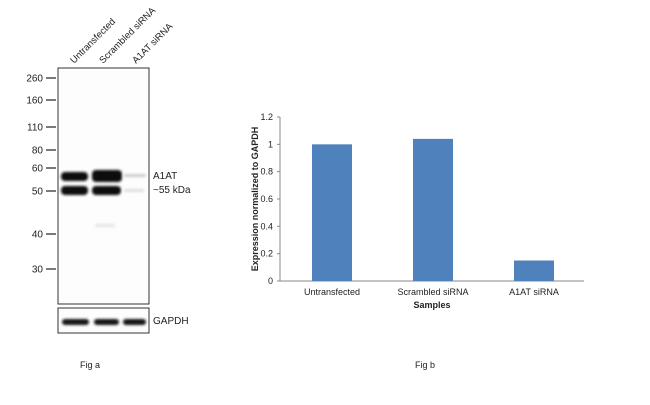 The width and height of the screenshot is (650, 405). What do you see at coordinates (38, 192) in the screenshot?
I see `marker-label: 50` at bounding box center [38, 192].